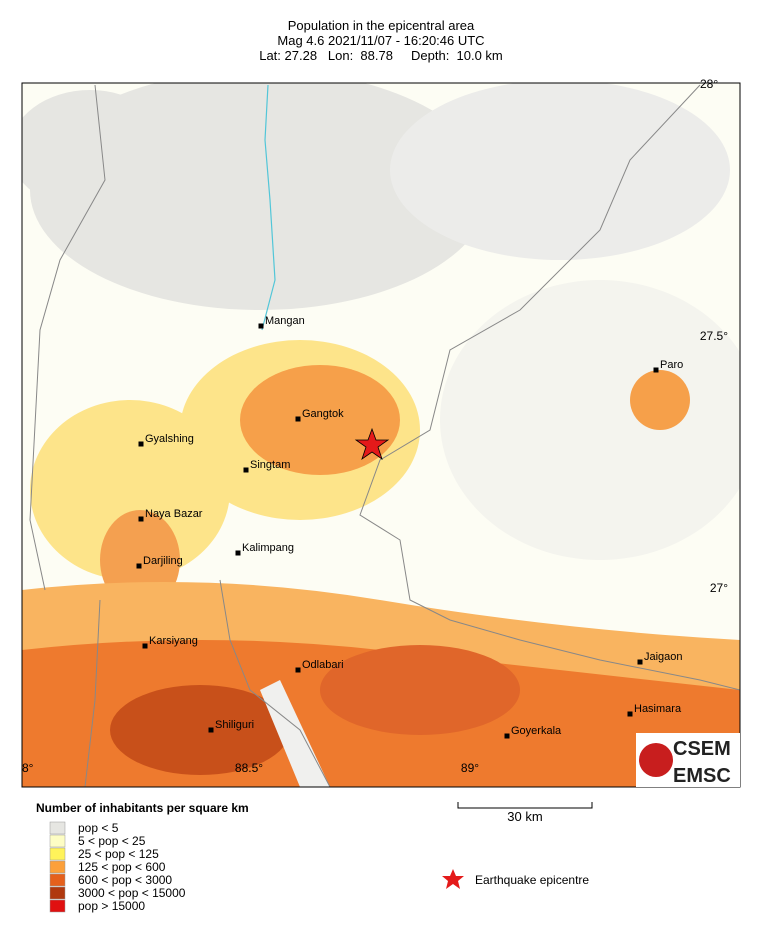 This screenshot has height=948, width=762. Describe the element at coordinates (470, 768) in the screenshot. I see `coordinate-label: 89°` at that location.